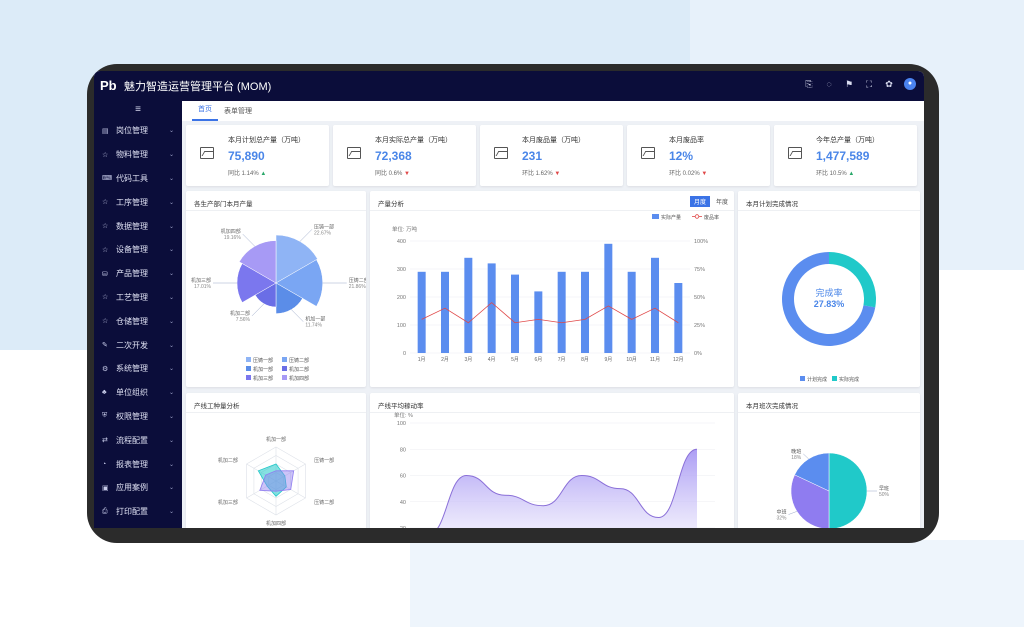 This screenshot has width=1024, height=627. Describe the element at coordinates (722, 203) in the screenshot. I see `toggle-yearly: 年度` at that location.